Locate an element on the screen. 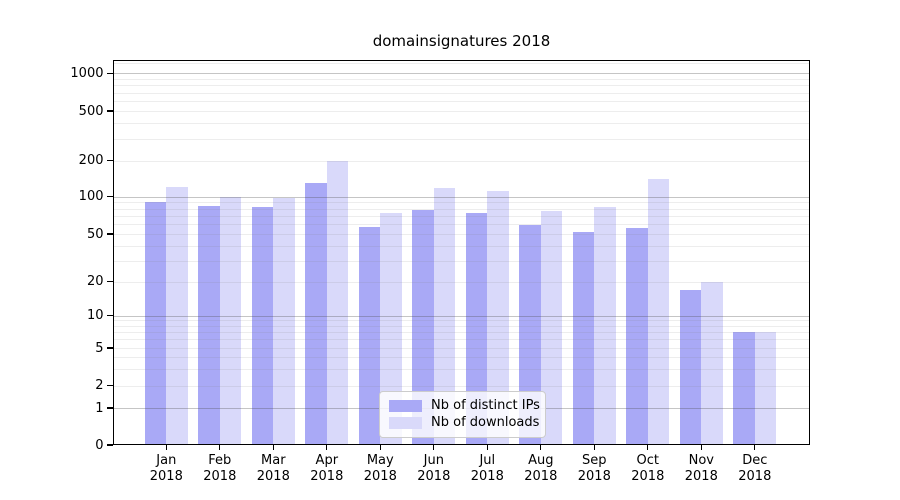  bar-jul-downloads is located at coordinates (498, 317).